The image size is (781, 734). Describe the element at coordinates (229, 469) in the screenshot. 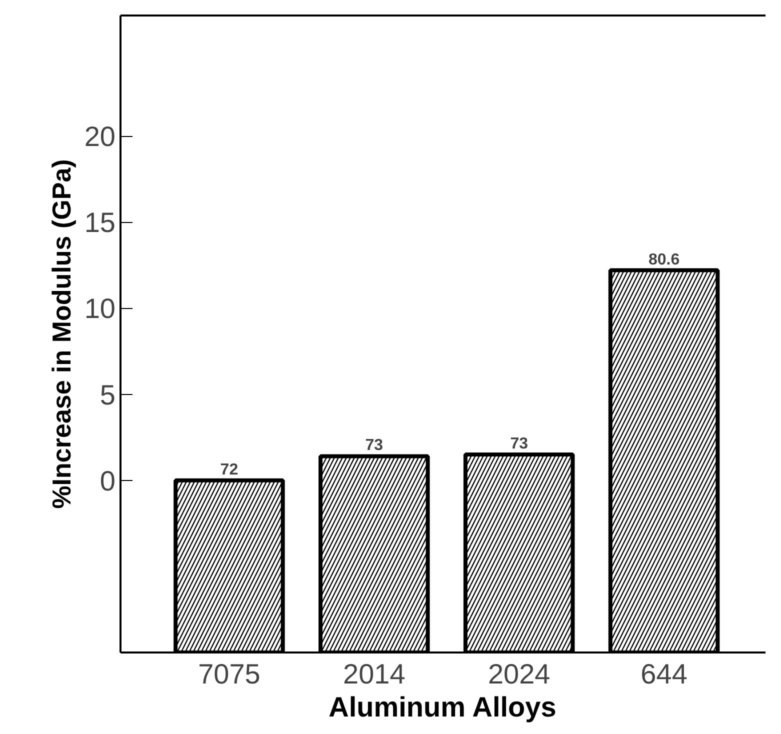

I see `annotation: 72` at that location.